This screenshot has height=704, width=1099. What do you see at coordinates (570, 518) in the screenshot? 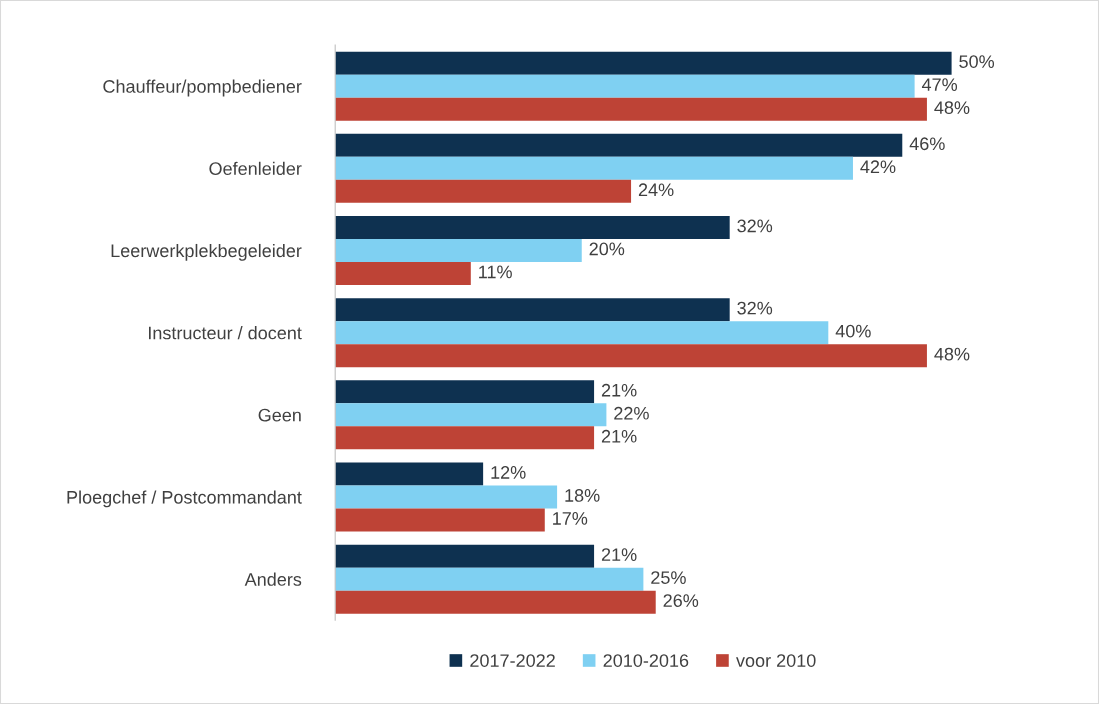
I see `data-label: 17%` at bounding box center [570, 518].